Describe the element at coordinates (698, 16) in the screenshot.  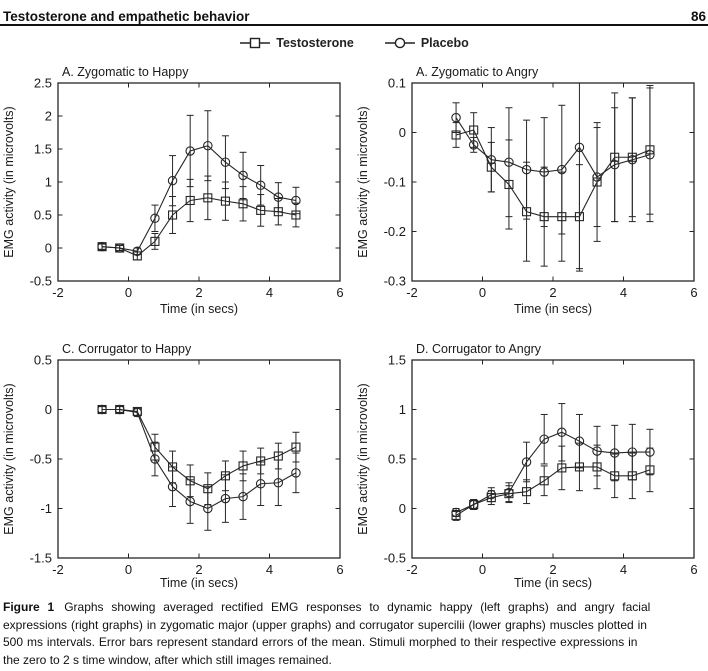
I see `page-number: 86` at that location.